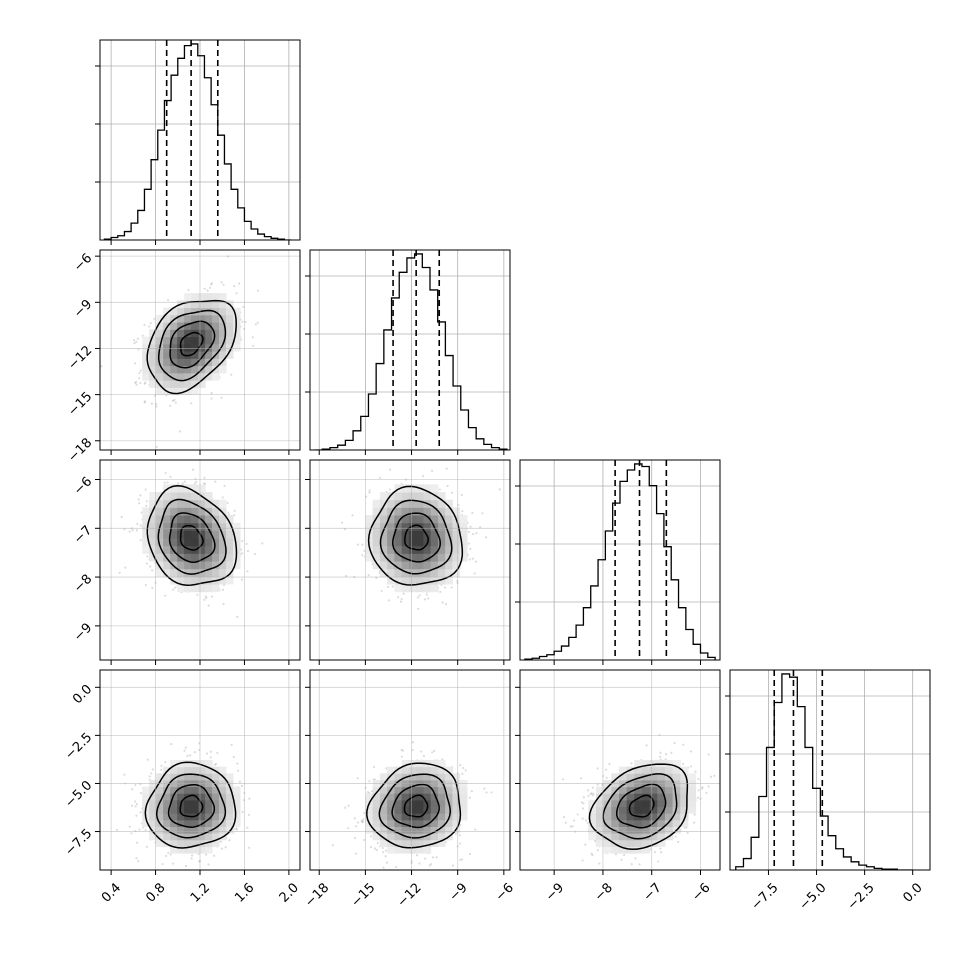 Image resolution: width=970 pixels, height=970 pixels. What do you see at coordinates (78, 746) in the screenshot?
I see `y-tick-label: −2.5` at bounding box center [78, 746].